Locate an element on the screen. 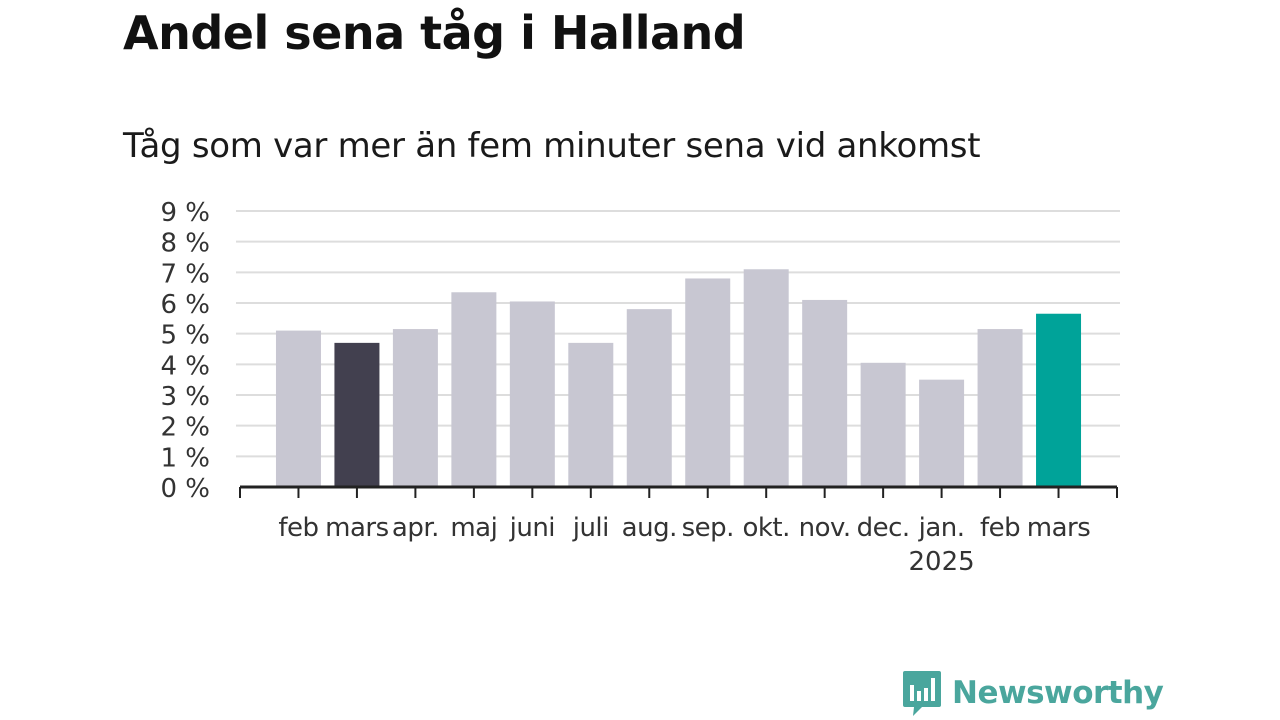  x-axis is located at coordinates (678, 491).